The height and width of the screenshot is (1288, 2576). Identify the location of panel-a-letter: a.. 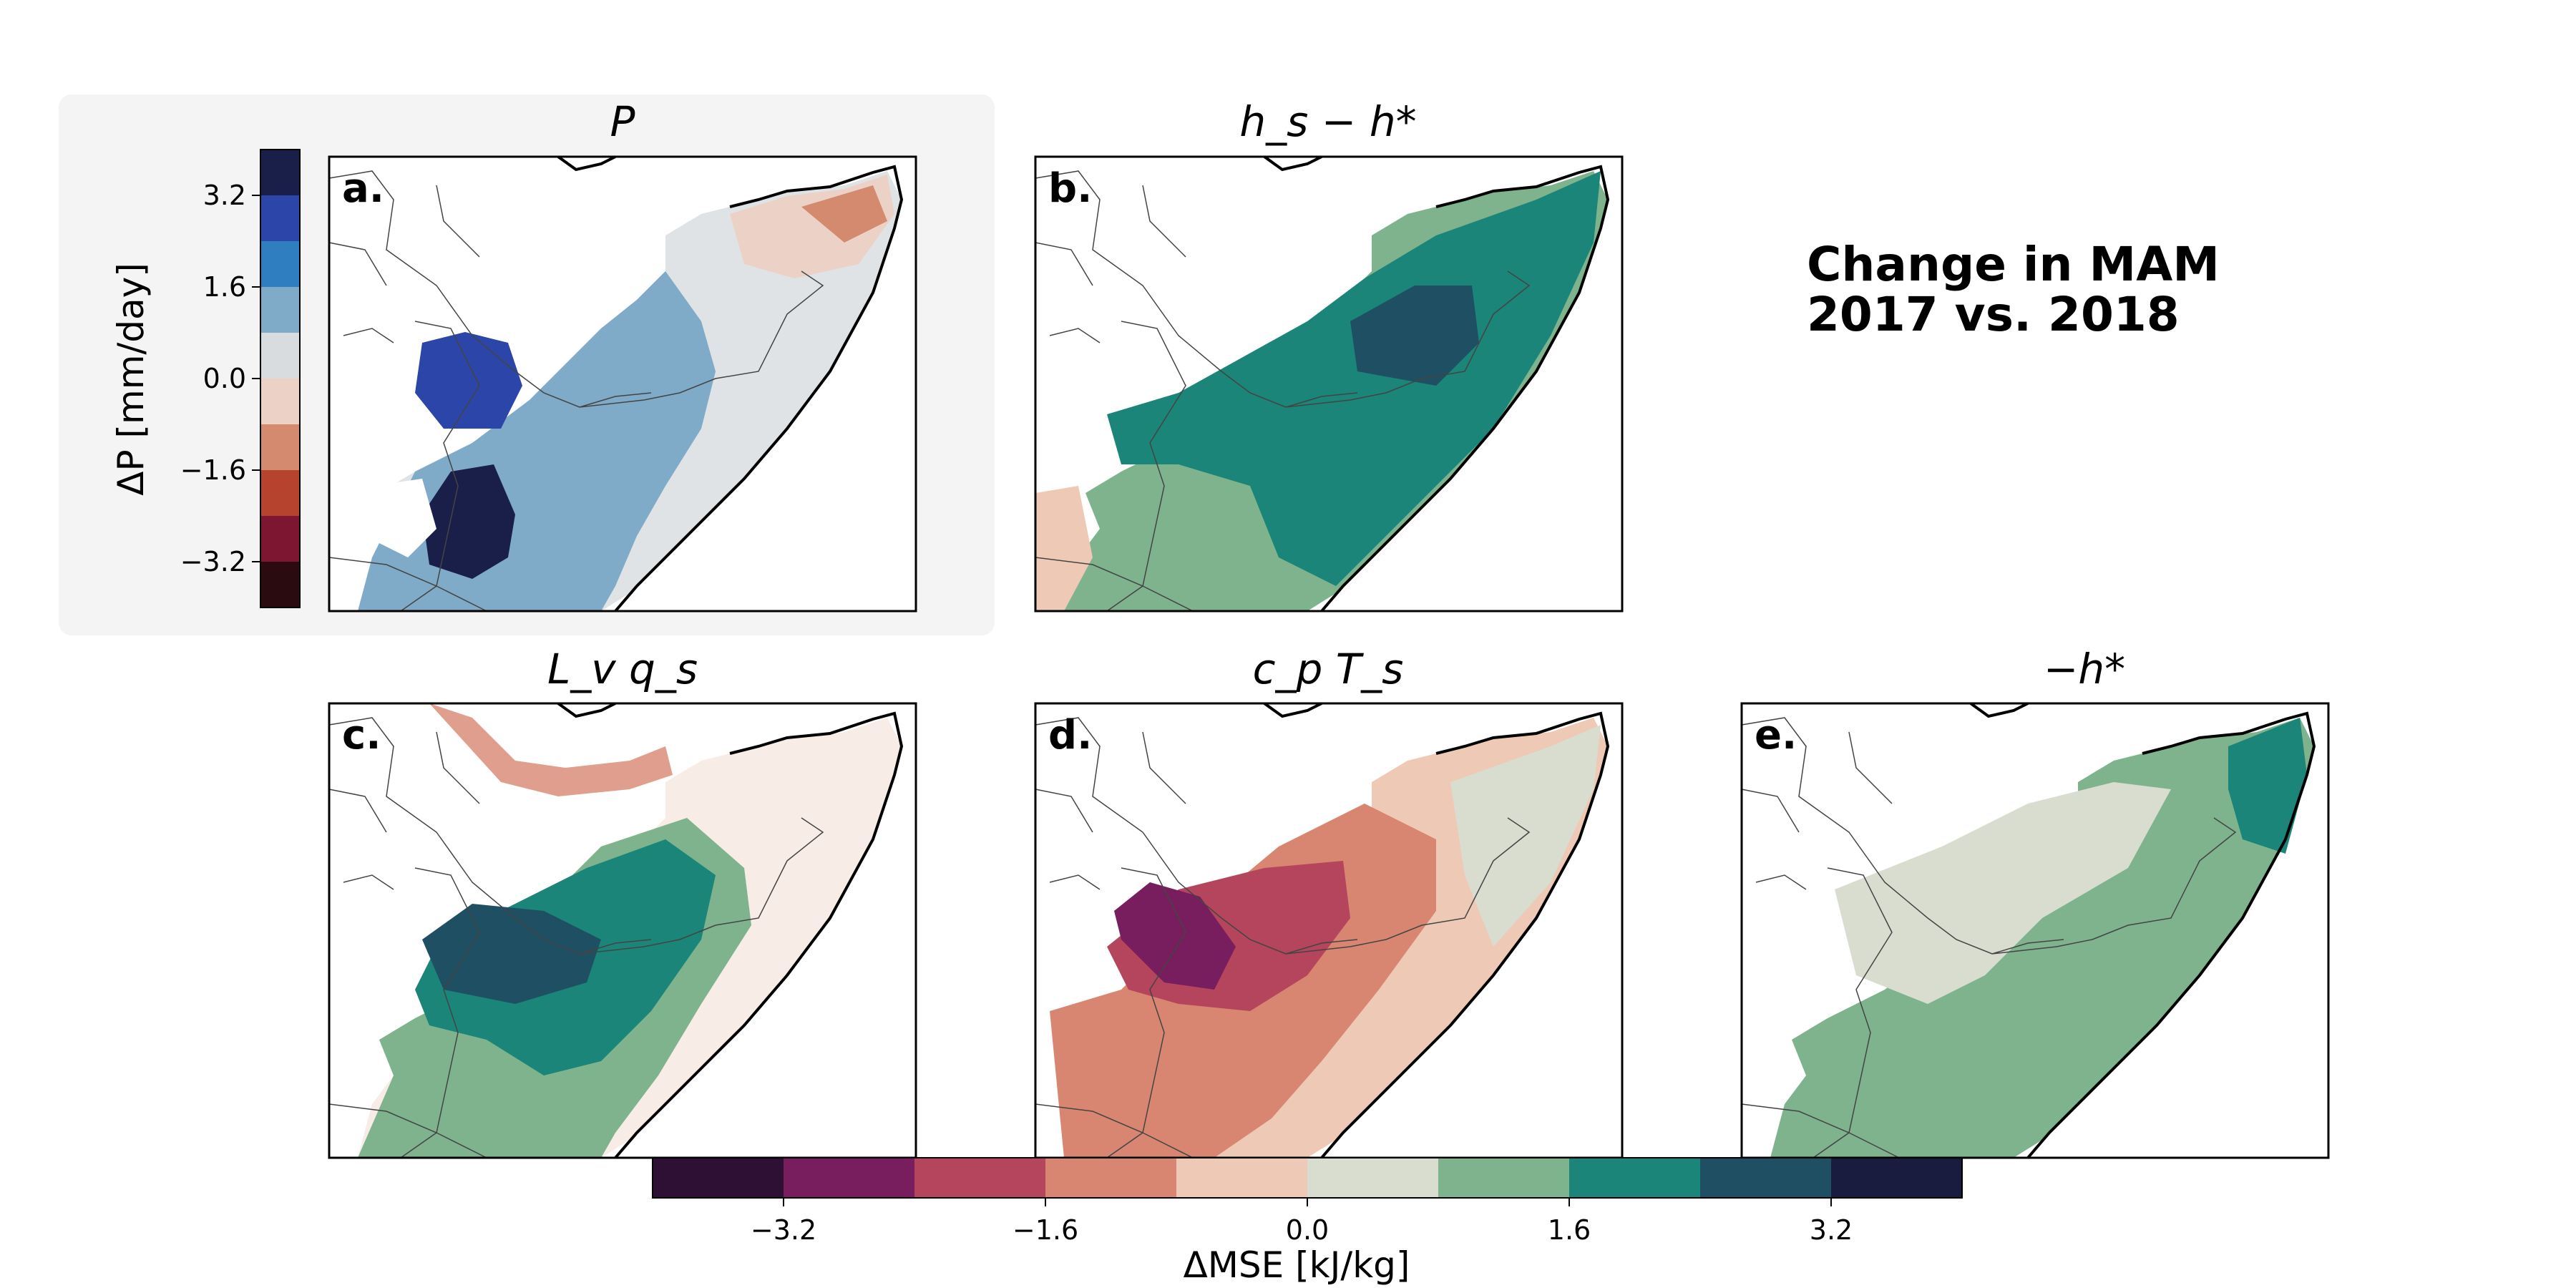
(363, 188).